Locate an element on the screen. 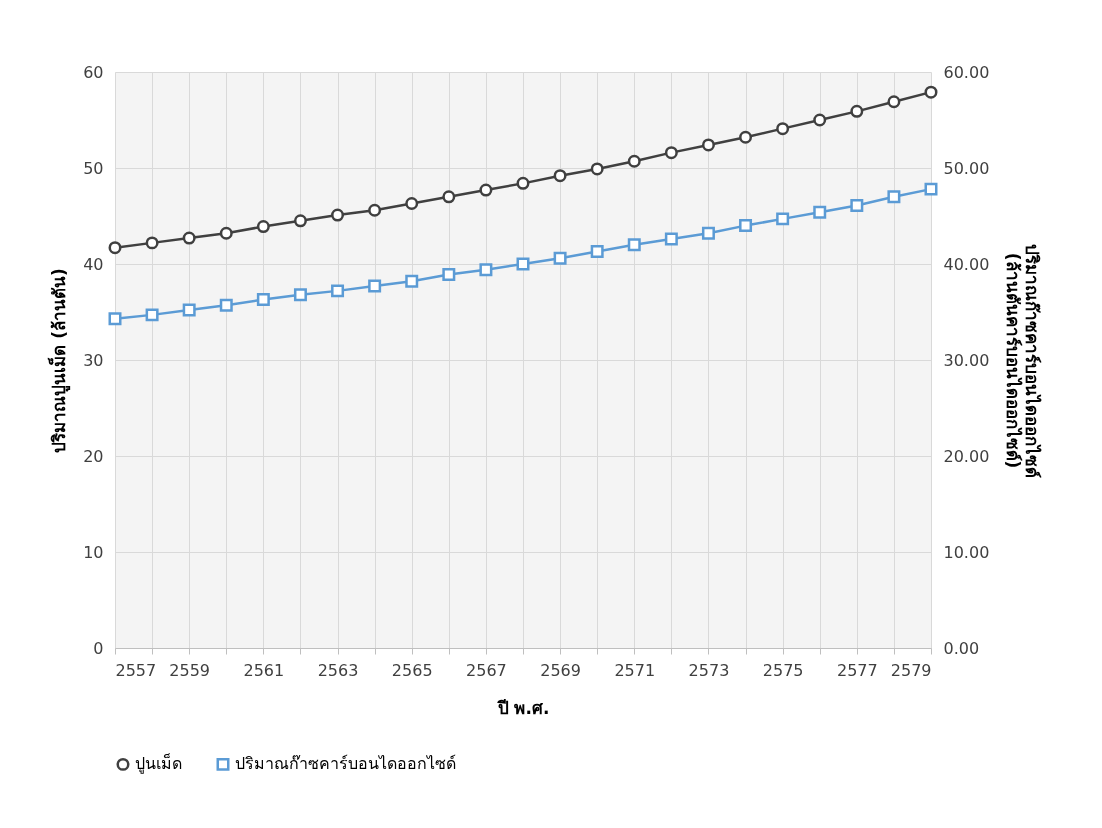 This screenshot has width=1102, height=828. y2-tick-label: 10.00 is located at coordinates (966, 552).